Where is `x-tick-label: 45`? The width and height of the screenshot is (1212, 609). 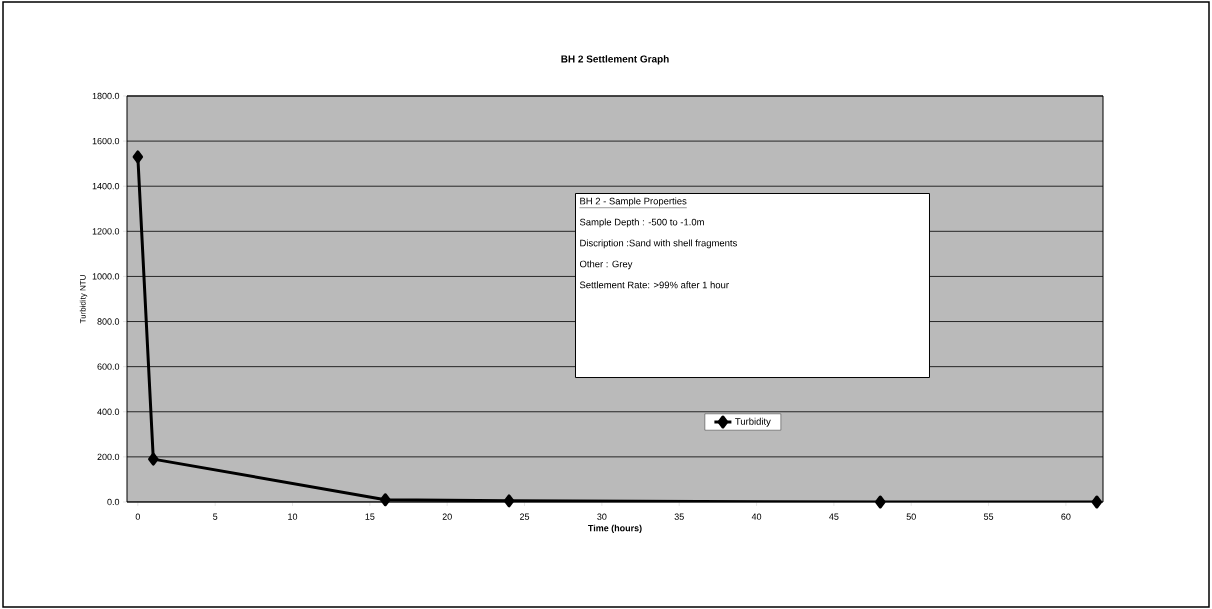
x-tick-label: 45 is located at coordinates (834, 516).